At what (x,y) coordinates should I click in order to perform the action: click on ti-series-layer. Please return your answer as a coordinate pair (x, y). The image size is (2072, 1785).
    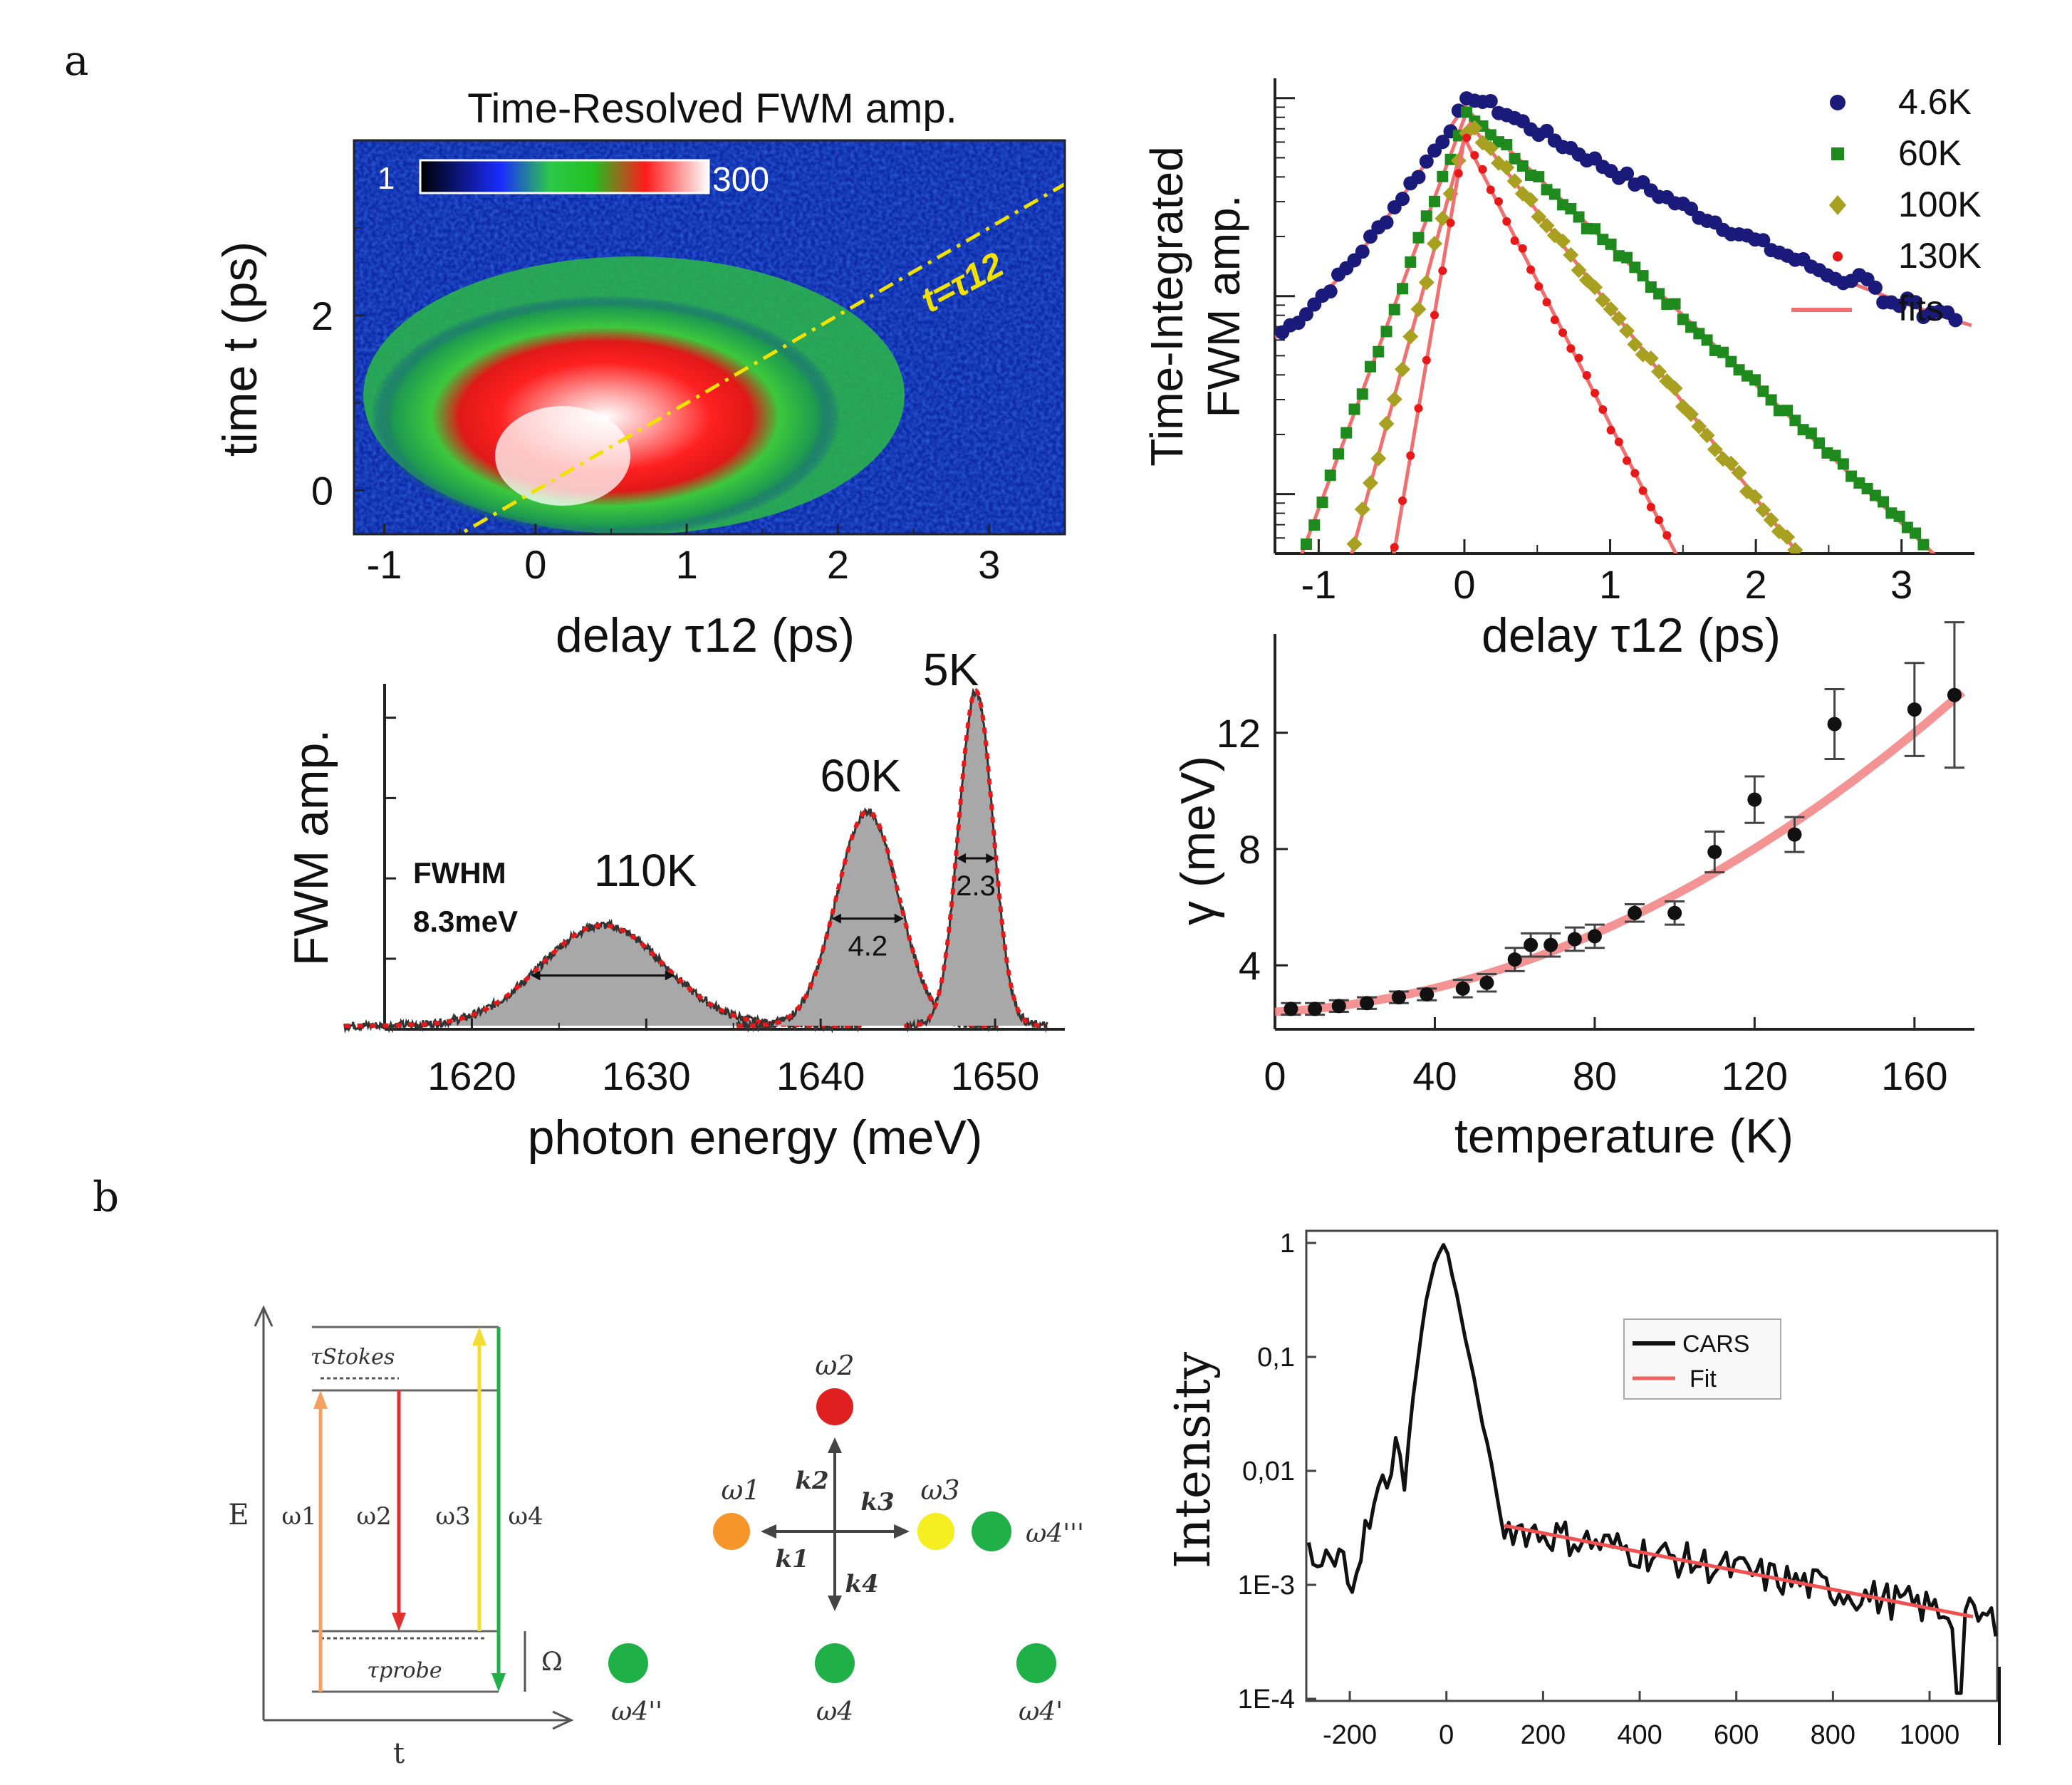
    Looking at the image, I should click on (1624, 322).